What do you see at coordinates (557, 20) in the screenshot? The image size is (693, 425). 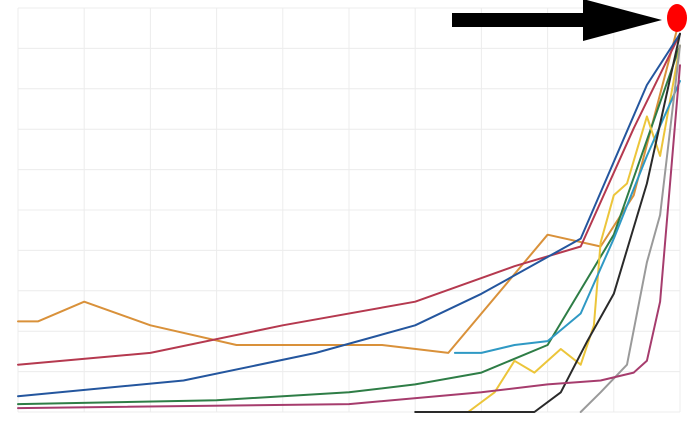 I see `arrow-icon` at bounding box center [557, 20].